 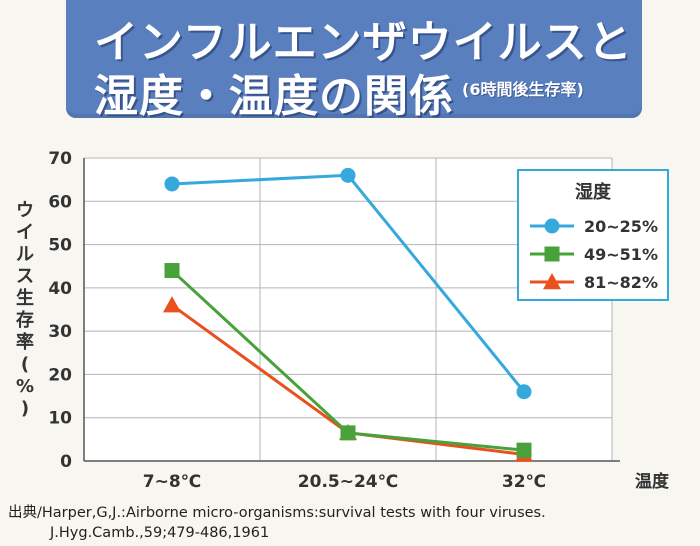 What do you see at coordinates (621, 254) in the screenshot?
I see `legend-label-1: 49~51%` at bounding box center [621, 254].